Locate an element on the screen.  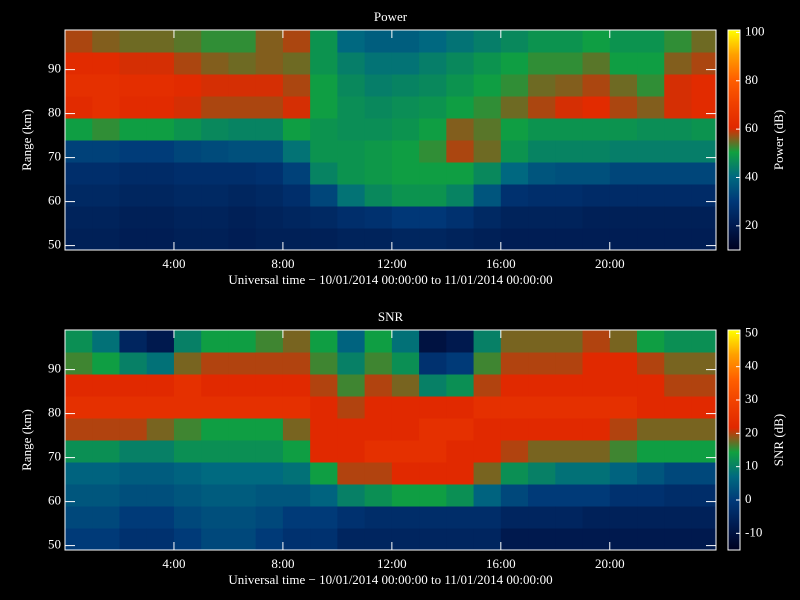
colorbar is located at coordinates (734, 440).